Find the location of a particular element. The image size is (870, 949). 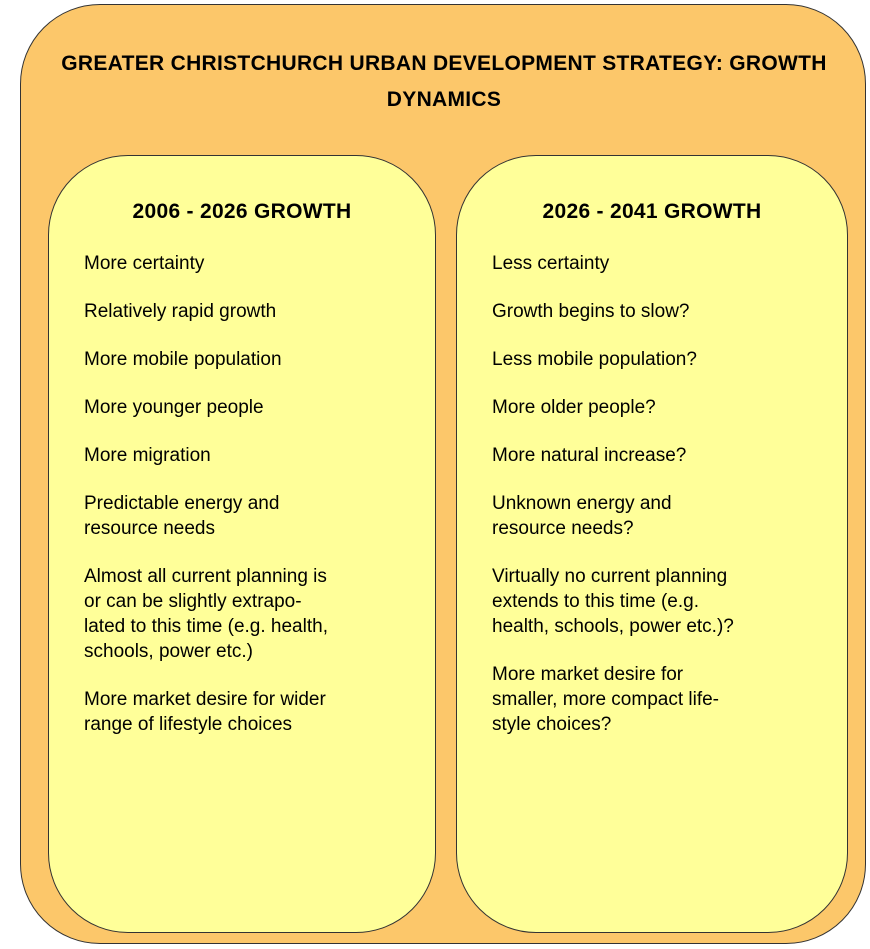

item-line: More younger people is located at coordinates (174, 407).